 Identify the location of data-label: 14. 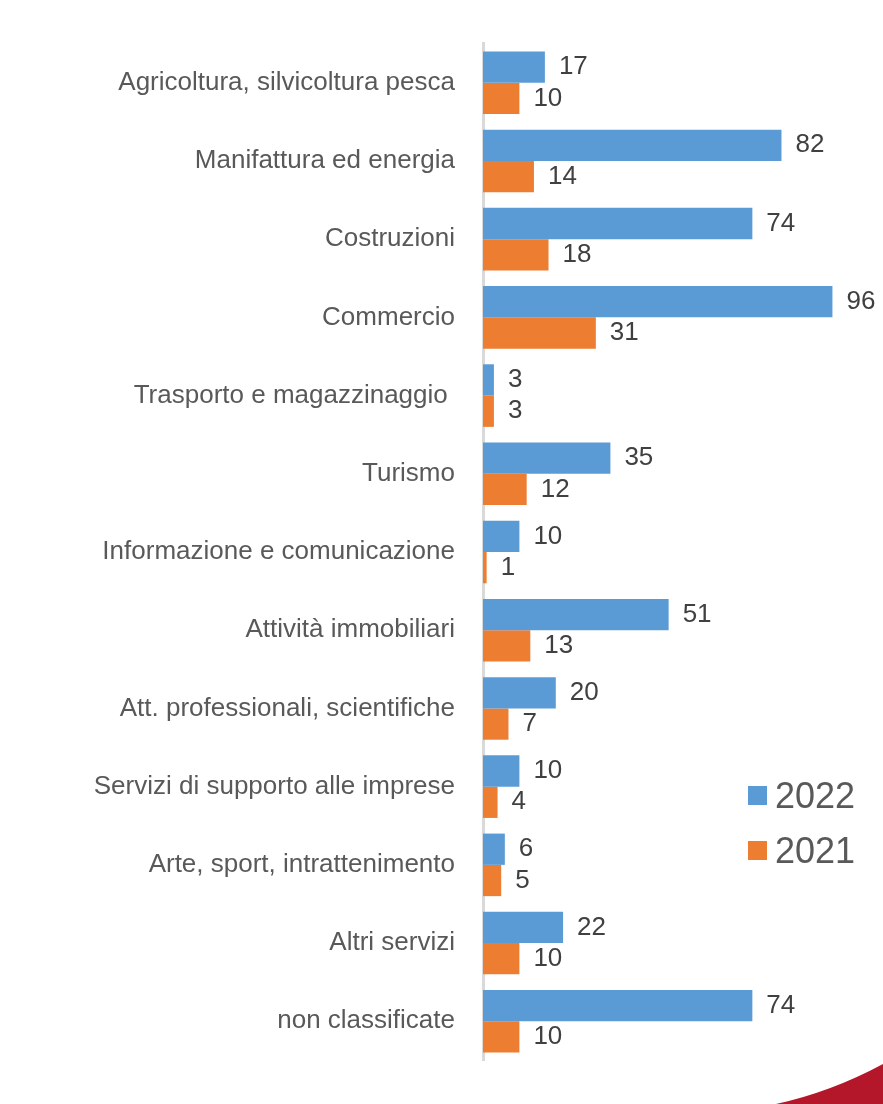
(562, 174).